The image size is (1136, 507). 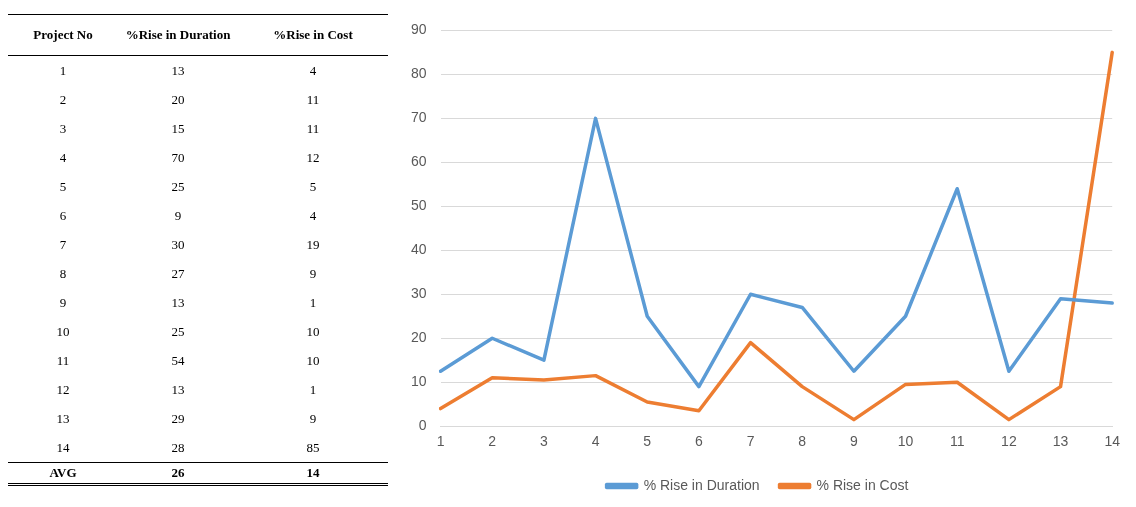 I want to click on y-tick-label: 80, so click(x=418, y=73).